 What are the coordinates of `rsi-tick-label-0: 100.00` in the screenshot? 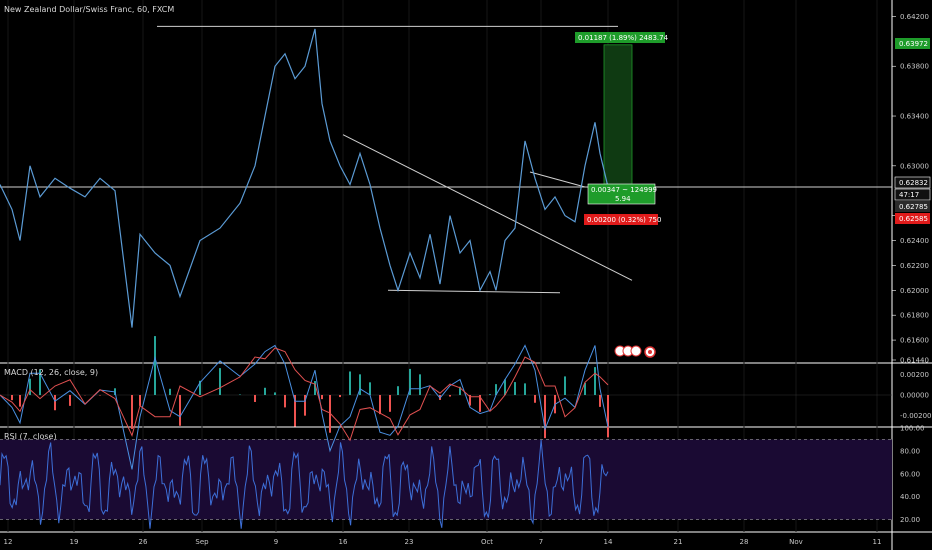 It's located at (912, 429).